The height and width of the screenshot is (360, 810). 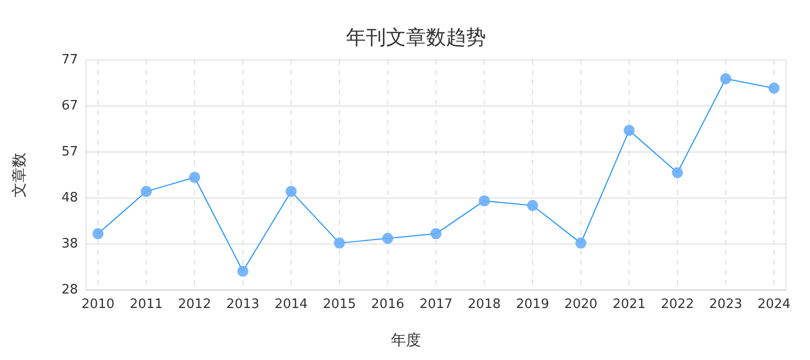 I want to click on x-tick-label: 2011, so click(x=146, y=304).